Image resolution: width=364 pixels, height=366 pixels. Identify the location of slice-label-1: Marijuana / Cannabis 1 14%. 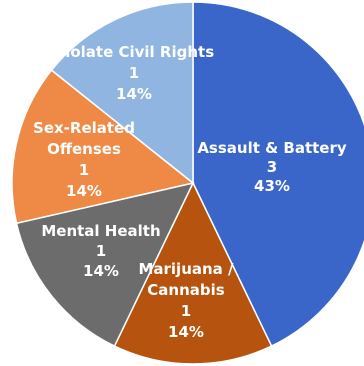
(186, 300).